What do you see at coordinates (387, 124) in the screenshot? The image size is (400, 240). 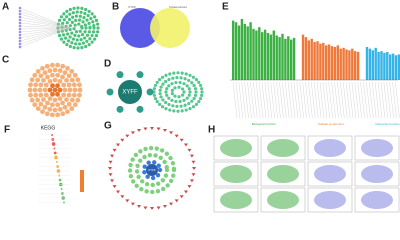 I see `group-label: Molecular function` at bounding box center [387, 124].